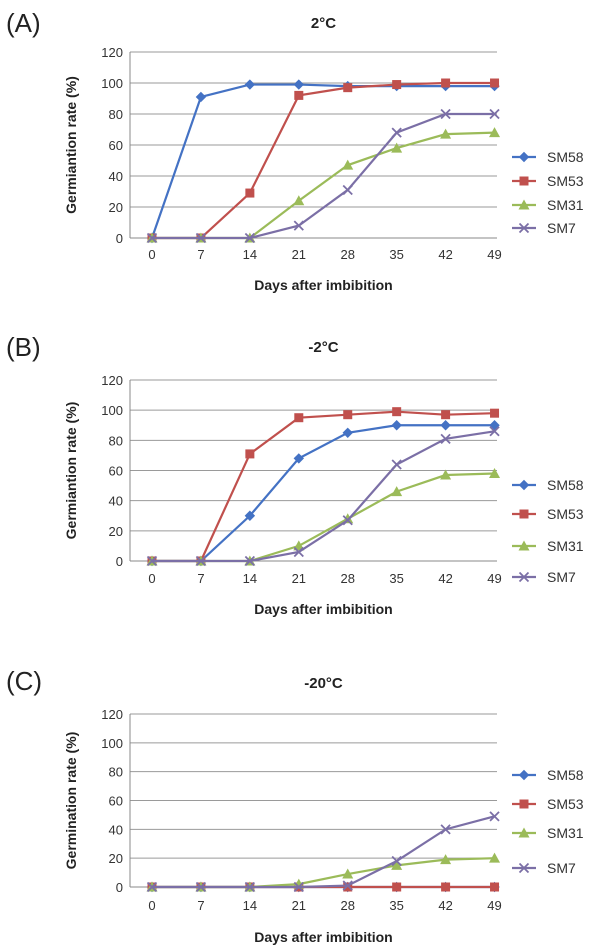 This screenshot has height=952, width=597. What do you see at coordinates (323, 285) in the screenshot?
I see `x-axis-label: Days after imbibition` at bounding box center [323, 285].